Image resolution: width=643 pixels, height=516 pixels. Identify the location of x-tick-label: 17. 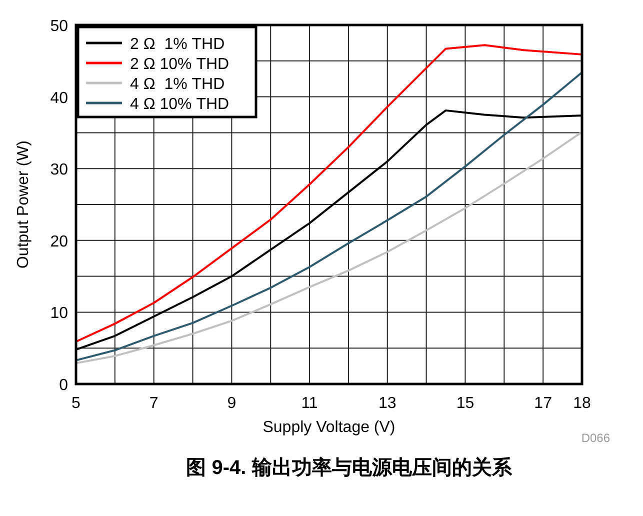
(543, 403).